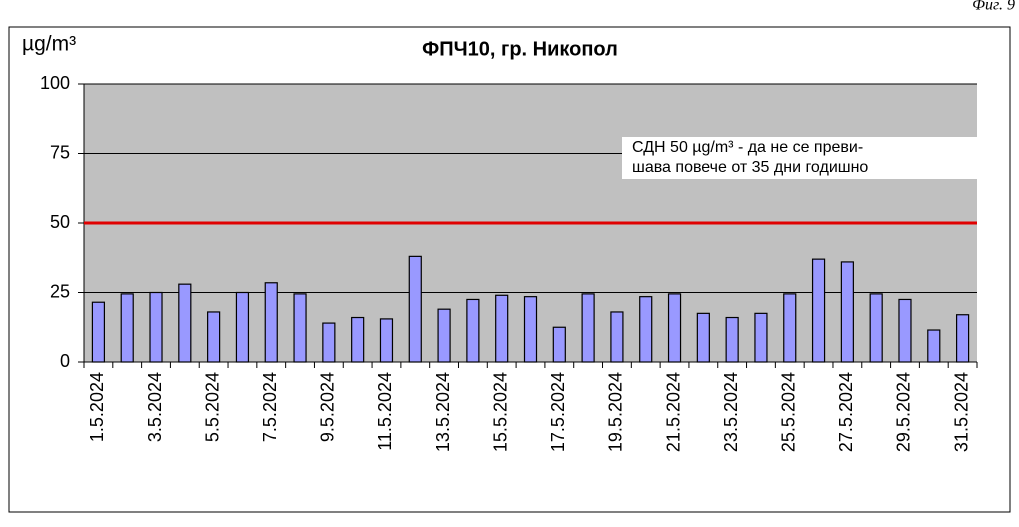 Image resolution: width=1019 pixels, height=527 pixels. Describe the element at coordinates (500, 412) in the screenshot. I see `x-tick-label: 15.5.2024` at that location.